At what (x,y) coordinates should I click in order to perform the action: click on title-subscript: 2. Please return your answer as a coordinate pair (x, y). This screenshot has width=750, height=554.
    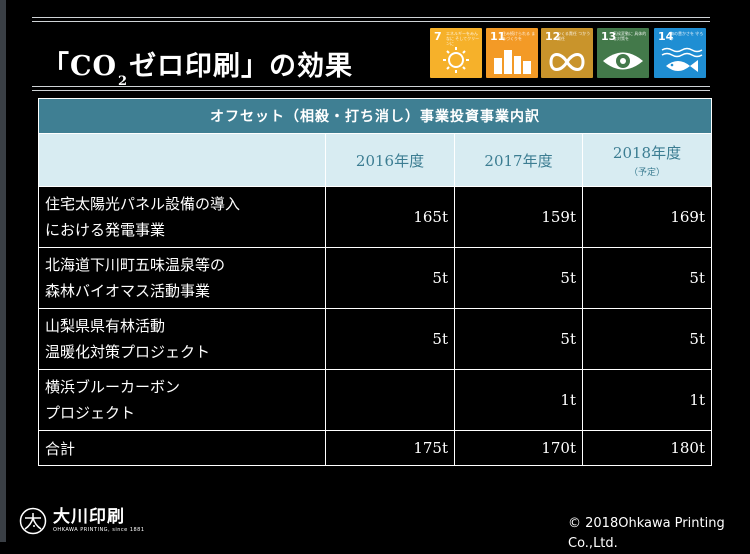
    Looking at the image, I should click on (123, 81).